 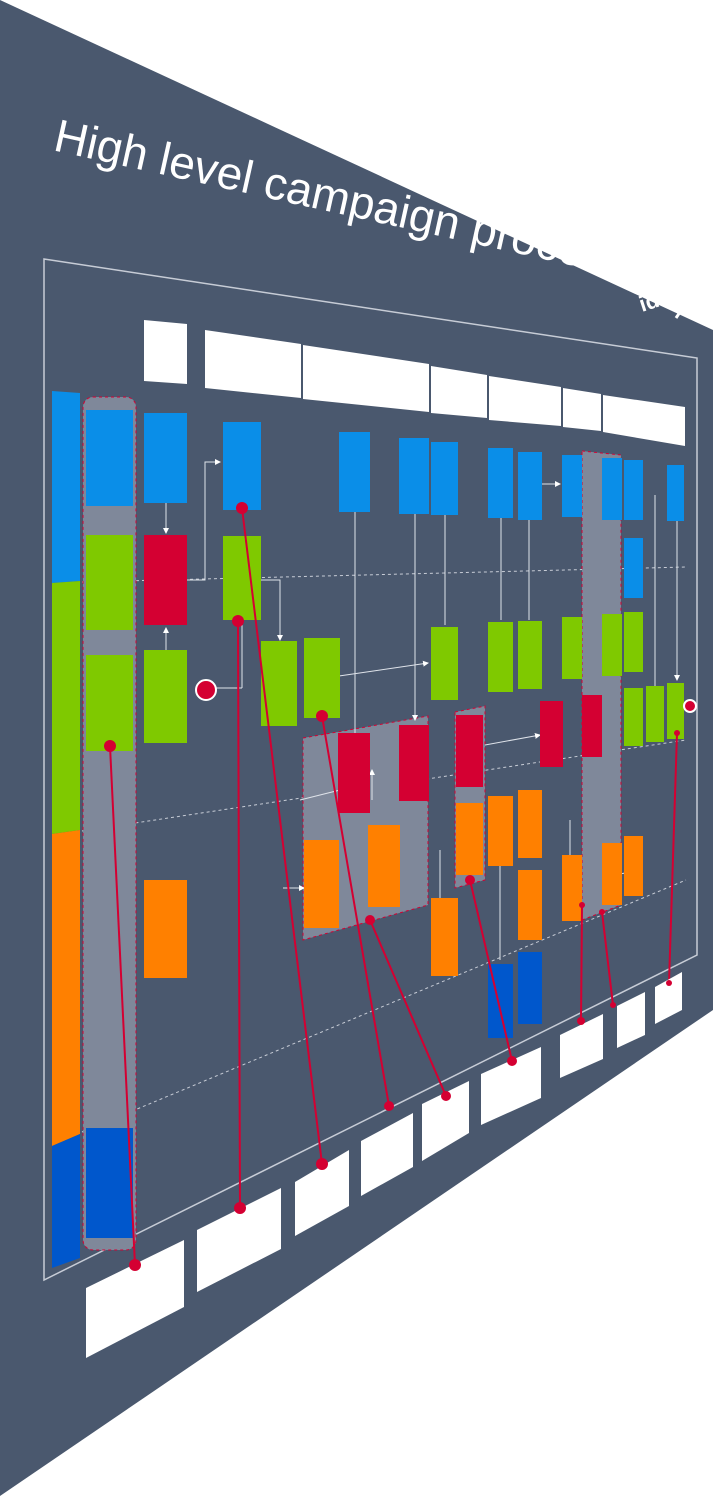 What do you see at coordinates (66, 1201) in the screenshot?
I see `swimlane-dark-blue` at bounding box center [66, 1201].